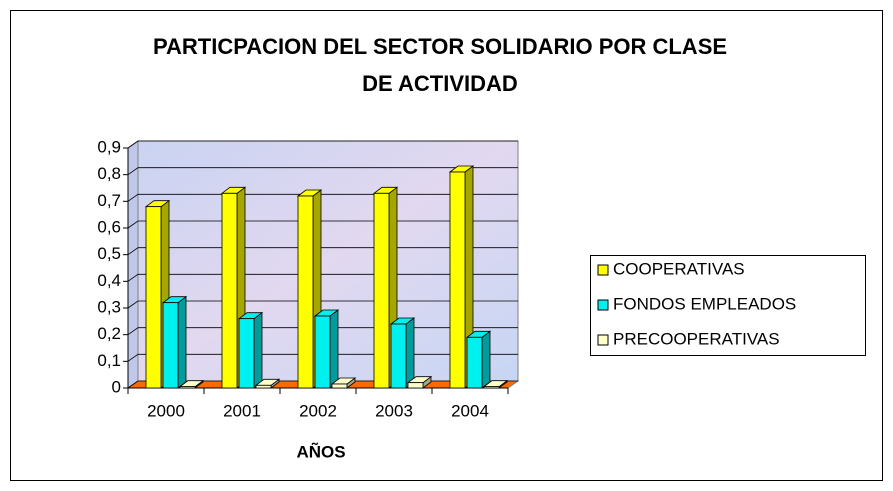 The image size is (893, 491). I want to click on legend-box, so click(728, 305).